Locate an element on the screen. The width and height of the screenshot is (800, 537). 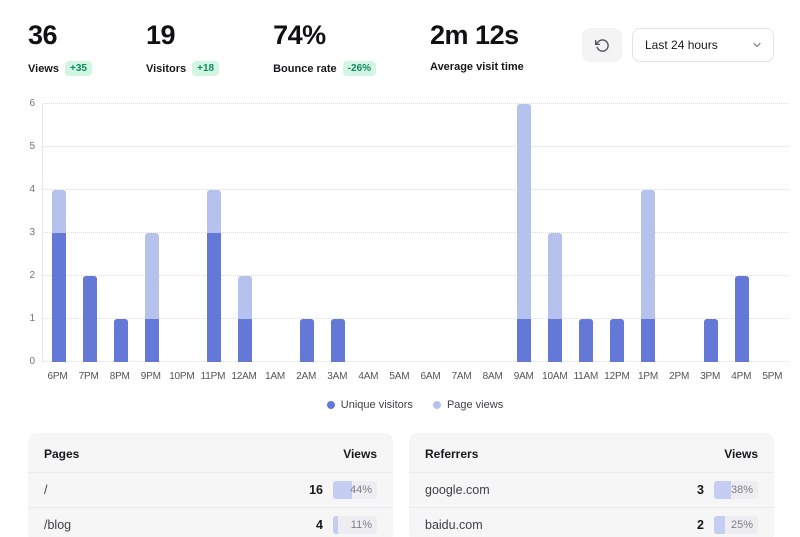
bar-slot-11pm is located at coordinates (213, 233).